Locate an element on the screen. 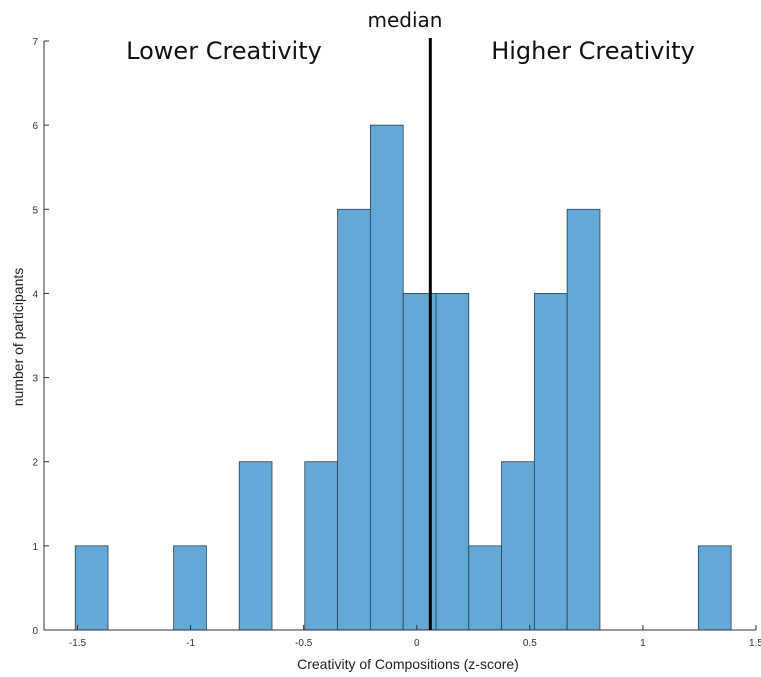  x-tick-label: 1 is located at coordinates (643, 643).